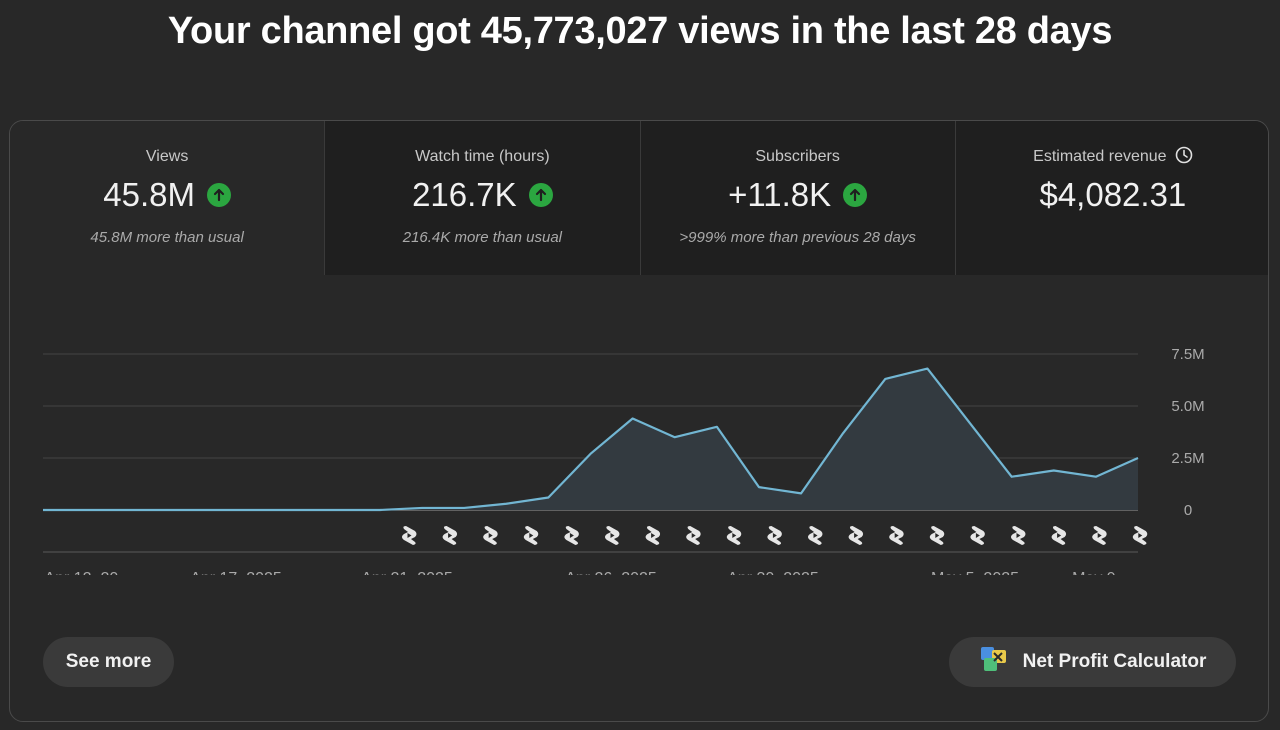  I want to click on tab-estimated-revenue: Estimated revenue $4,082.31, so click(1111, 198).